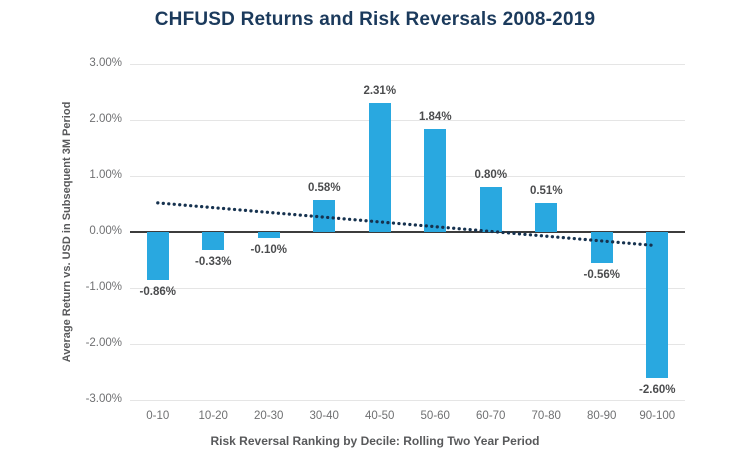  I want to click on bar-value-label: 0.58%, so click(324, 187).